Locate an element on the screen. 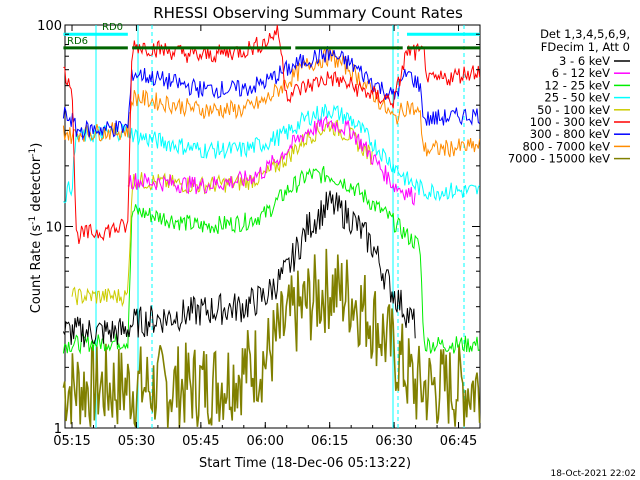 The height and width of the screenshot is (480, 640). x-tick-label: 06:00 is located at coordinates (265, 441).